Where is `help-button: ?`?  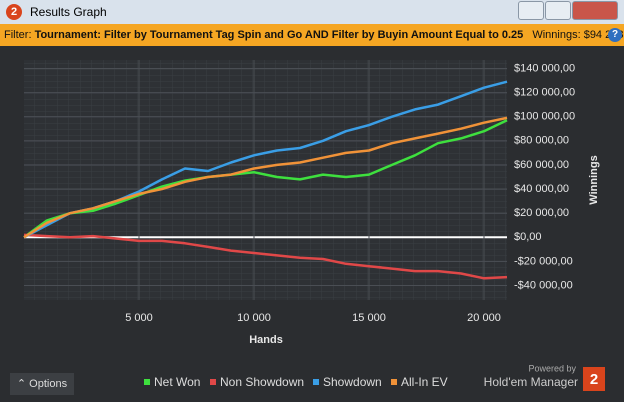
help-button: ? is located at coordinates (615, 35).